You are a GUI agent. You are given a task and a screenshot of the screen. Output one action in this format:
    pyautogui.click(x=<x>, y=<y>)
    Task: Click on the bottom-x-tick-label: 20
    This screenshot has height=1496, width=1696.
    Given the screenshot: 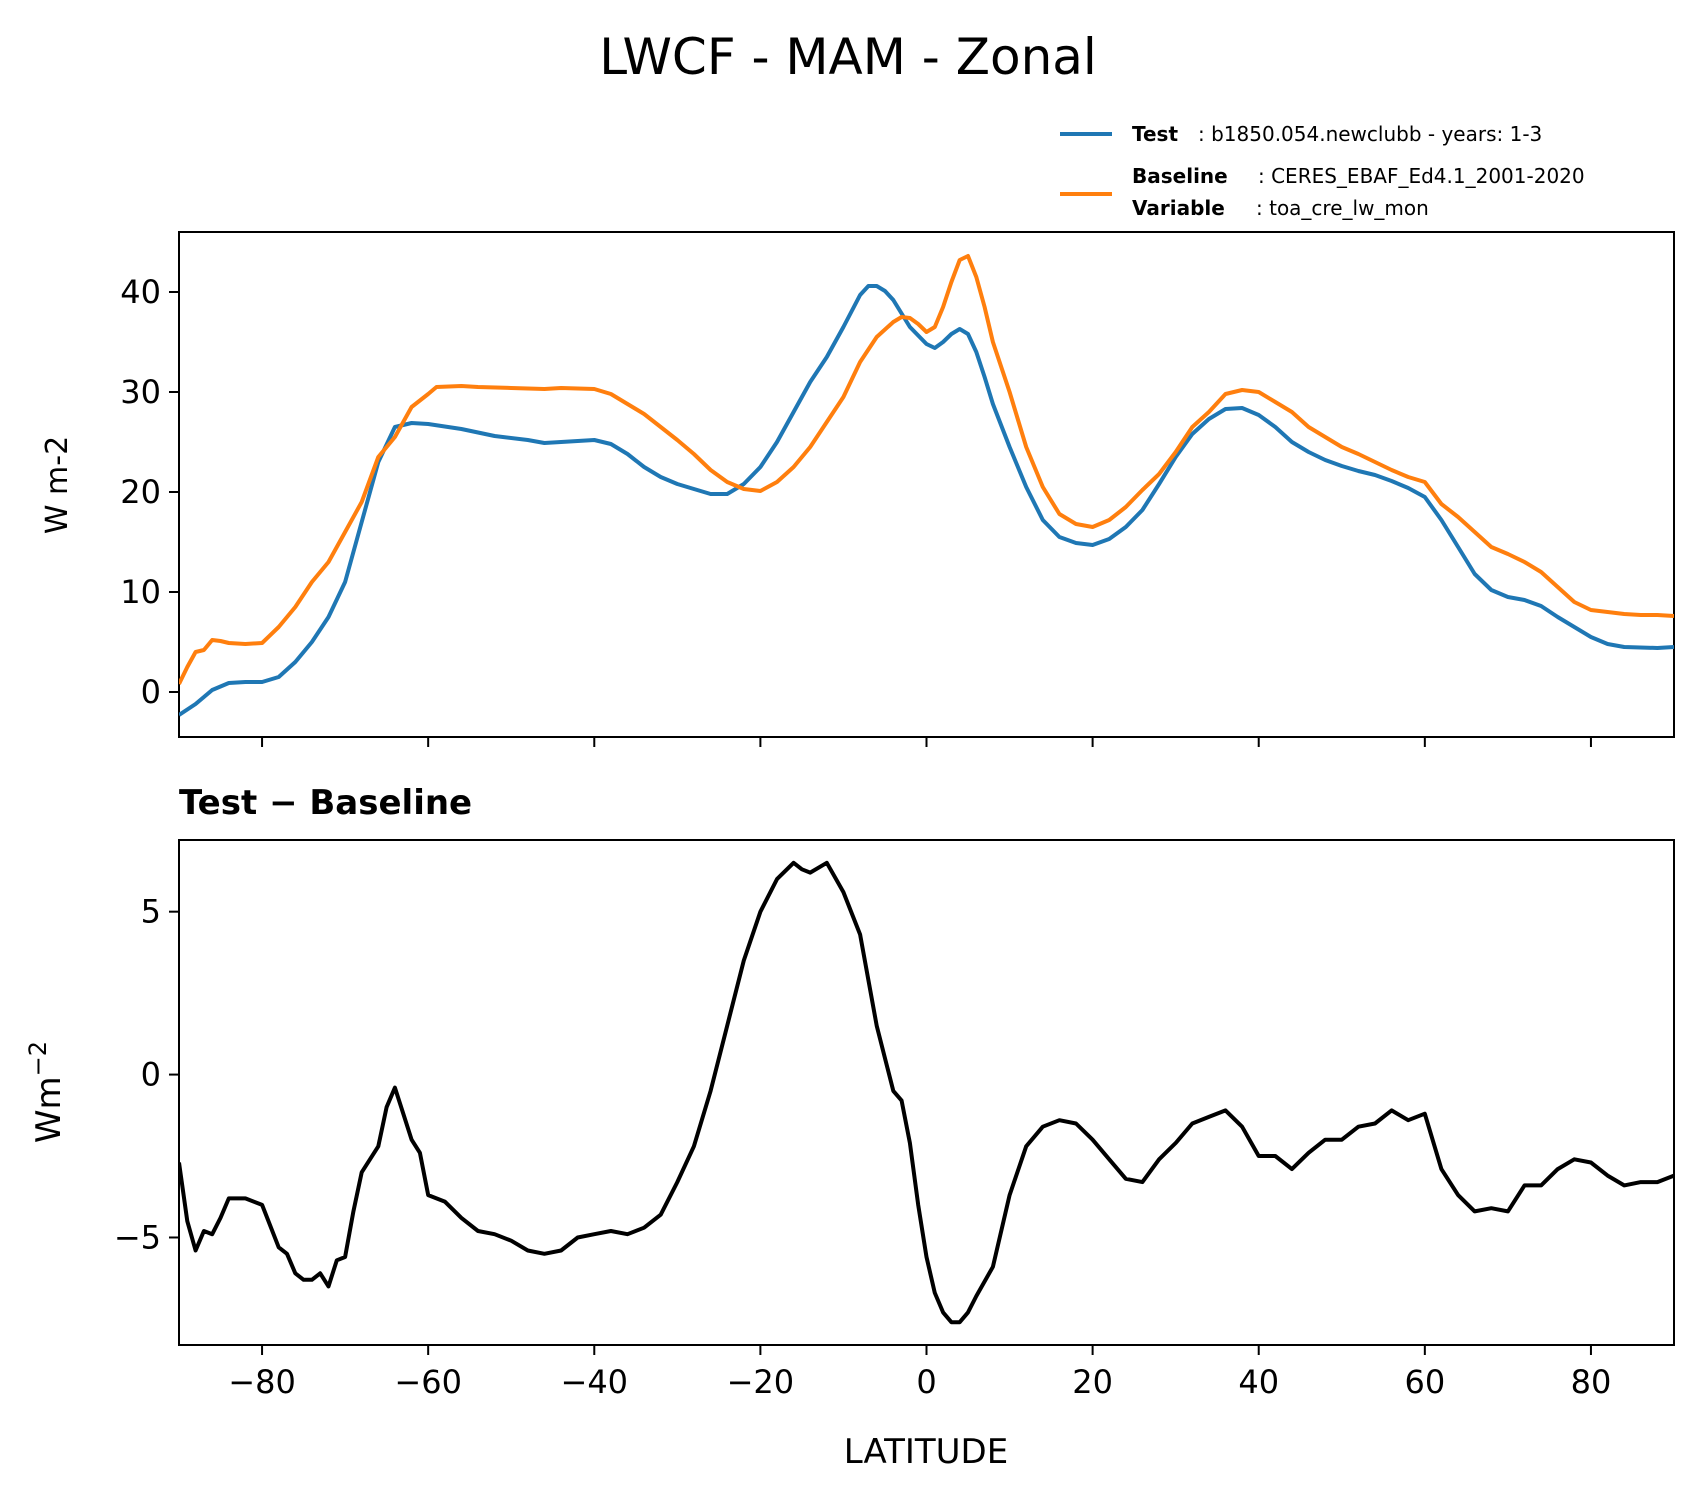 What is the action you would take?
    pyautogui.click(x=1092, y=1382)
    